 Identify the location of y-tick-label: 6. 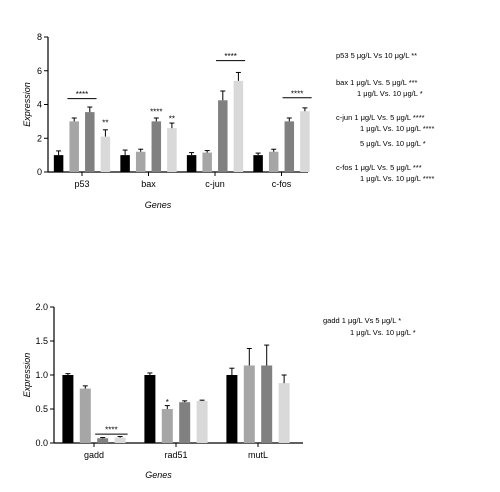
(39, 71).